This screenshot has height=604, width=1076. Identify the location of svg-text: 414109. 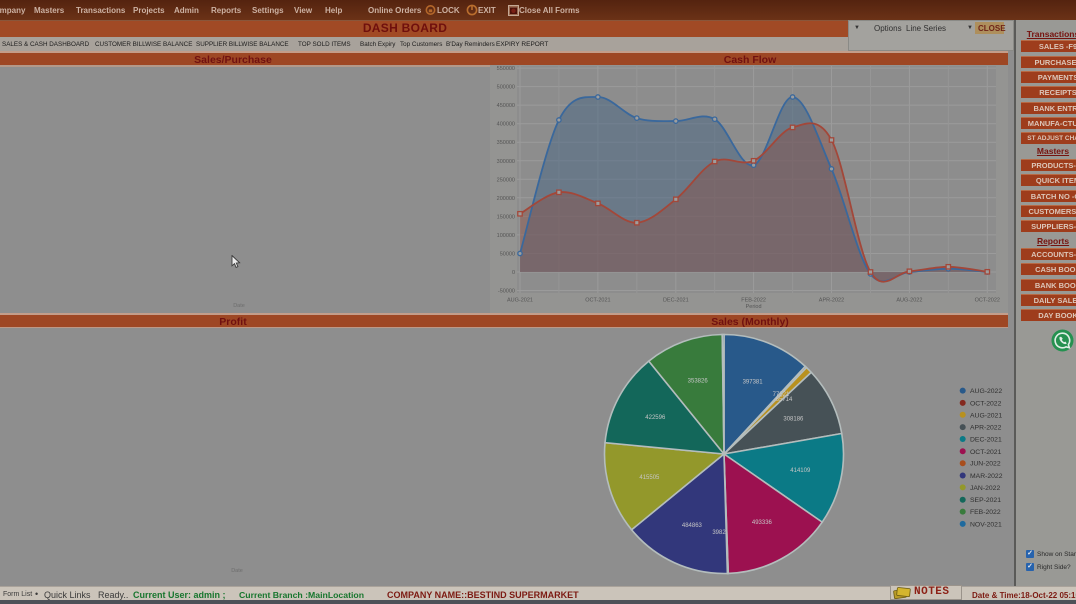
(800, 471).